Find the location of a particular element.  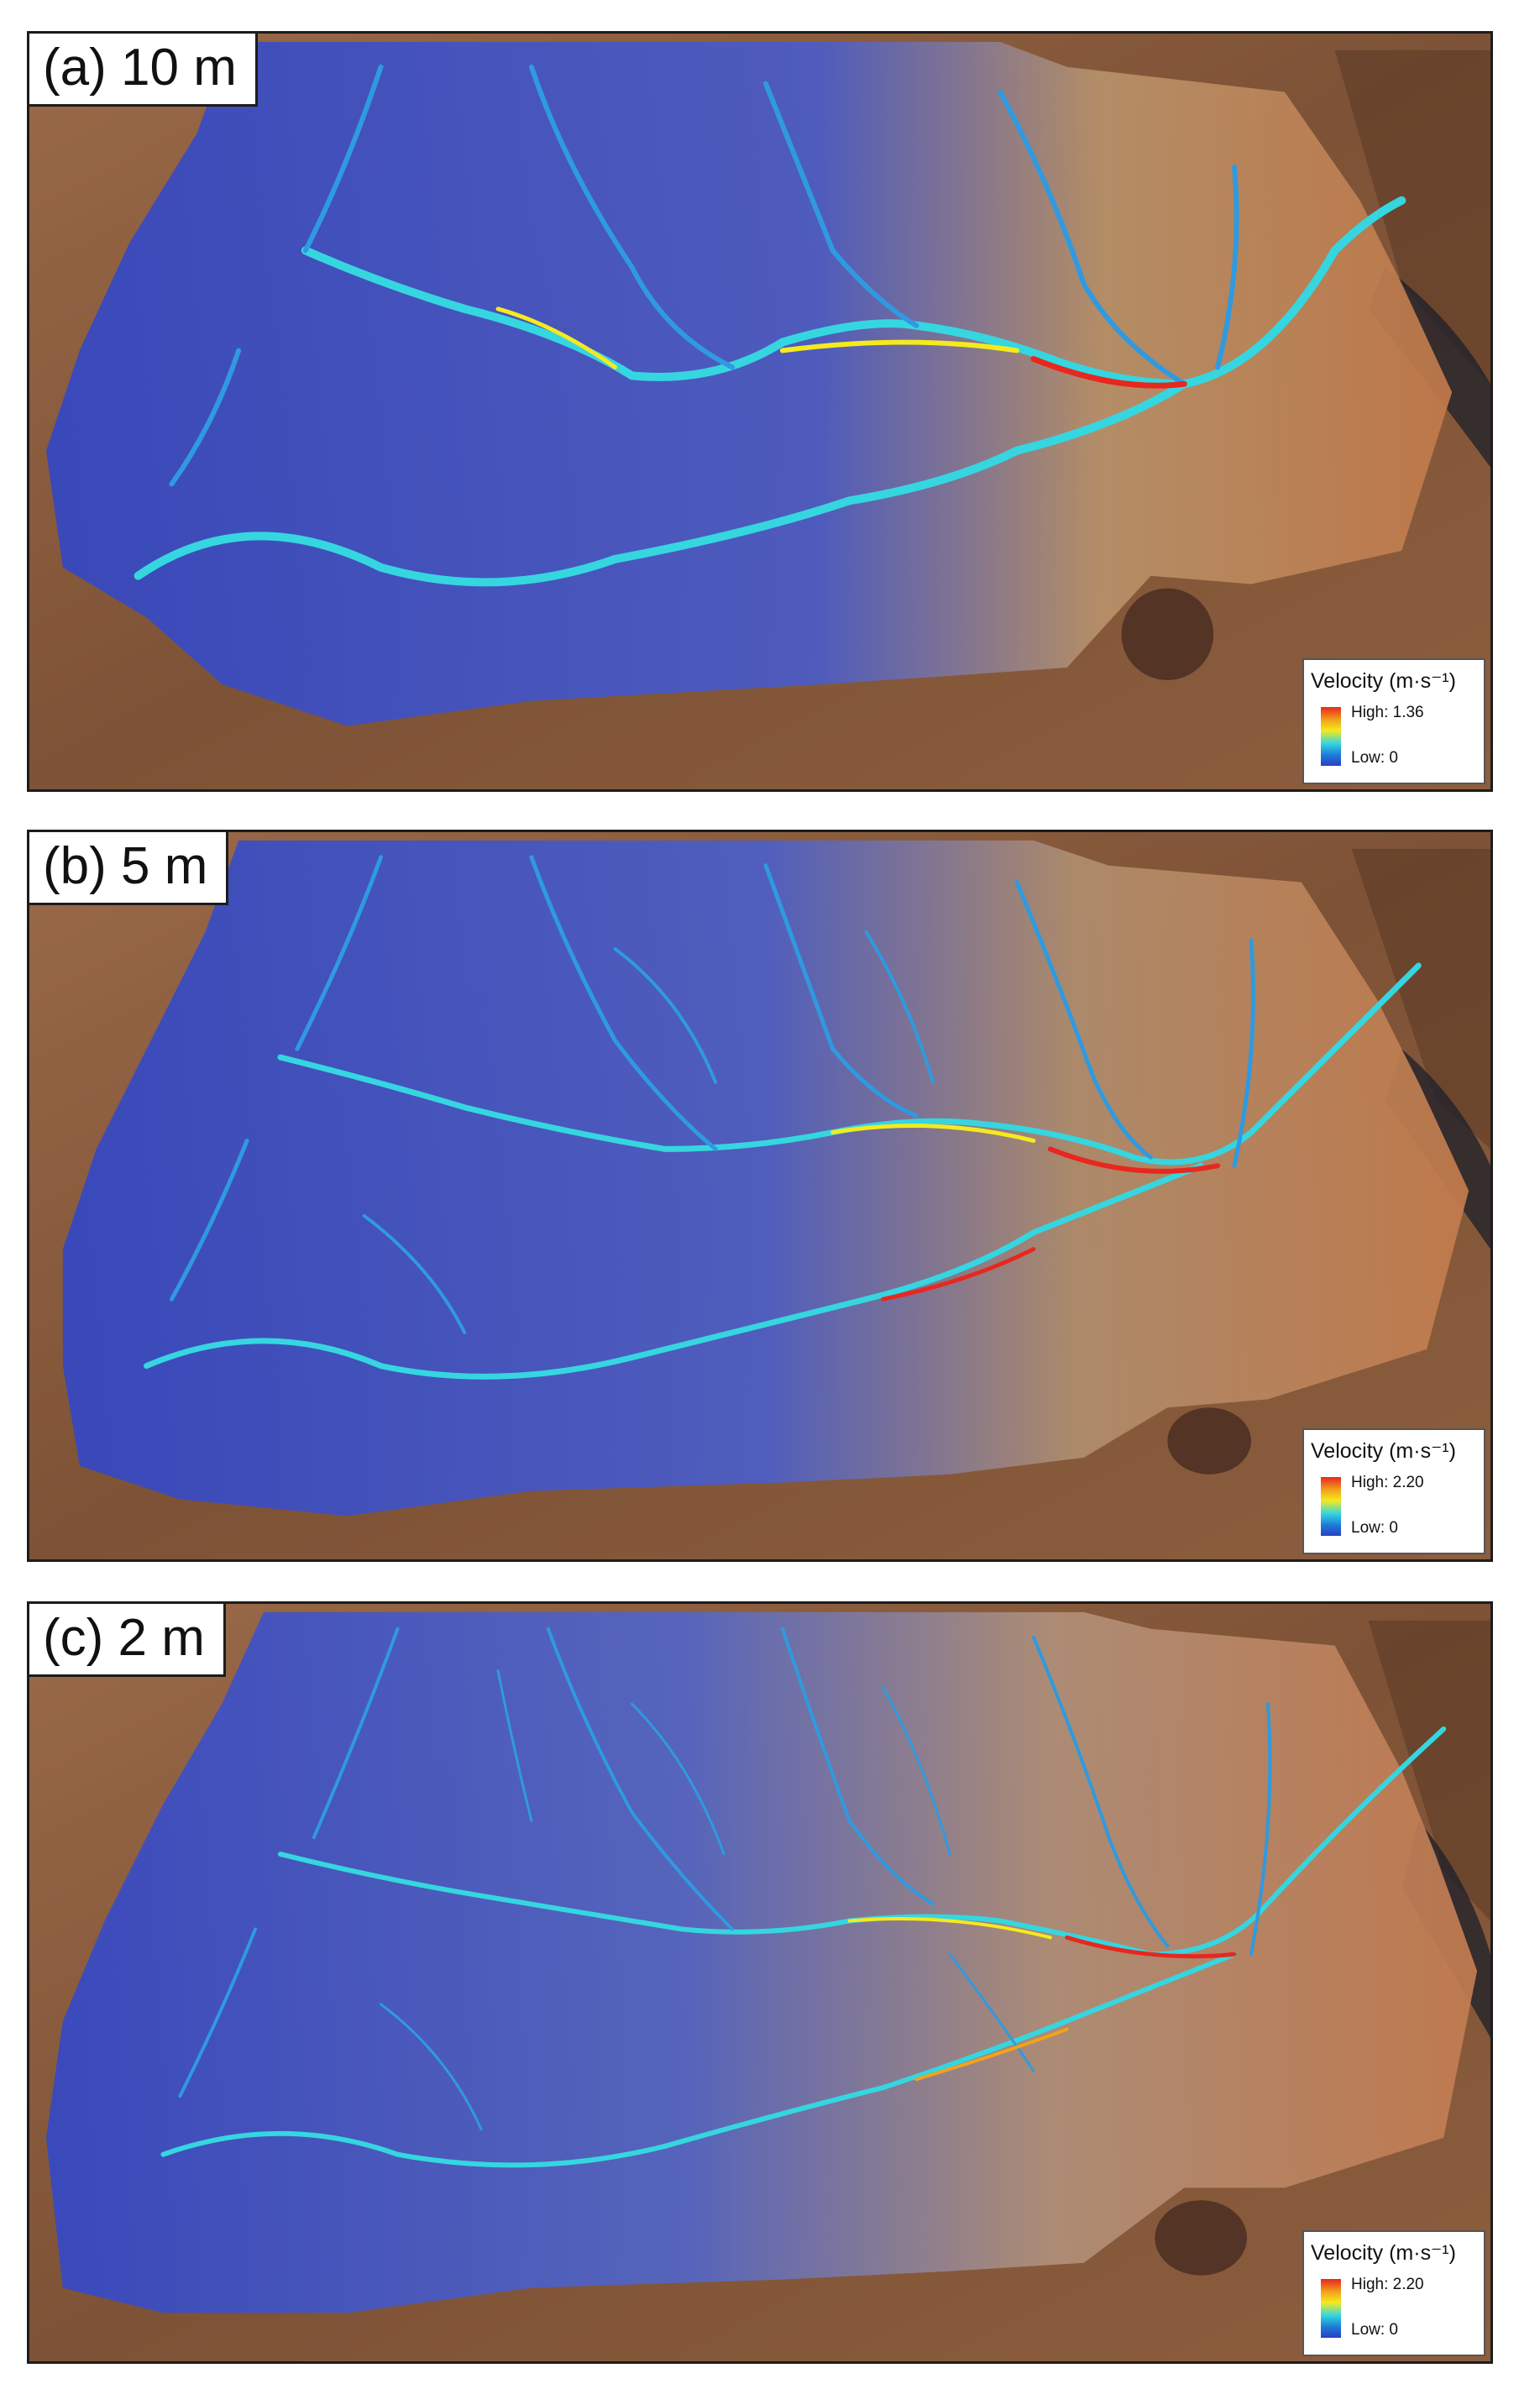

legend: Velocity (m·s⁻¹) High: 1.36 Low: 0 is located at coordinates (1393, 721).